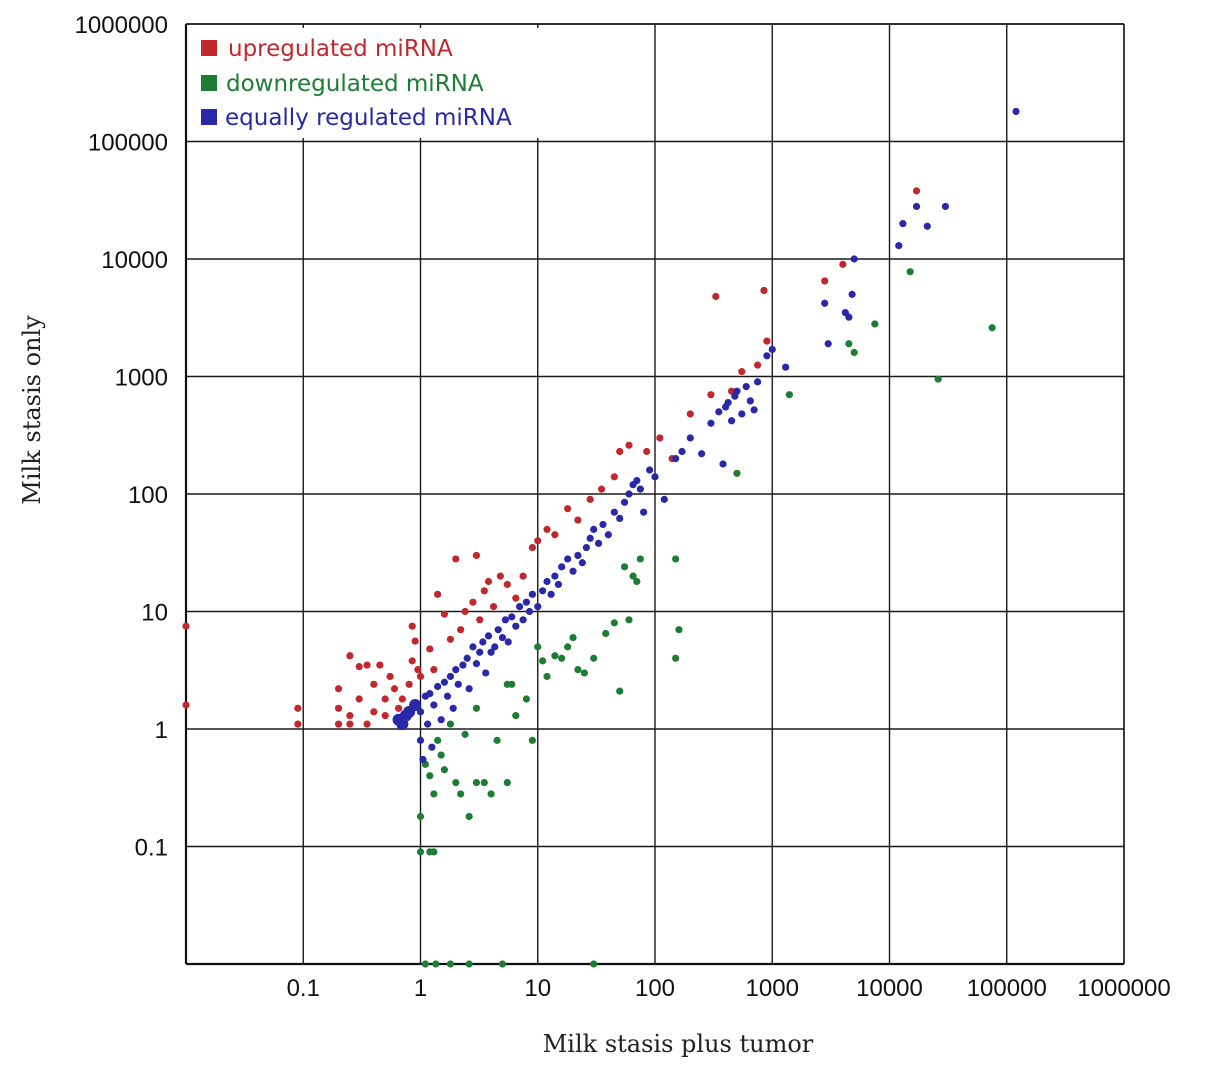 The height and width of the screenshot is (1075, 1205). Describe the element at coordinates (368, 118) in the screenshot. I see `legend-label-equally-regulated: equally regulated miRNA` at that location.